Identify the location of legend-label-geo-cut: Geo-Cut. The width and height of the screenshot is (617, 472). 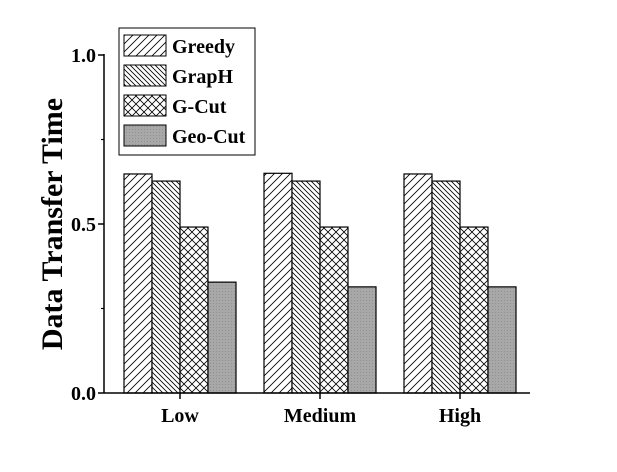
(209, 137).